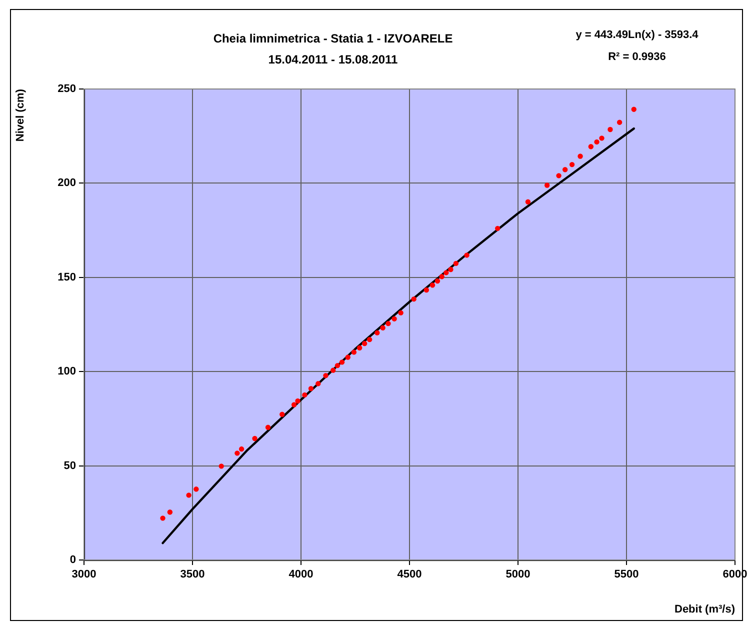 This screenshot has height=628, width=755. I want to click on y-tick-label: 100, so click(67, 372).